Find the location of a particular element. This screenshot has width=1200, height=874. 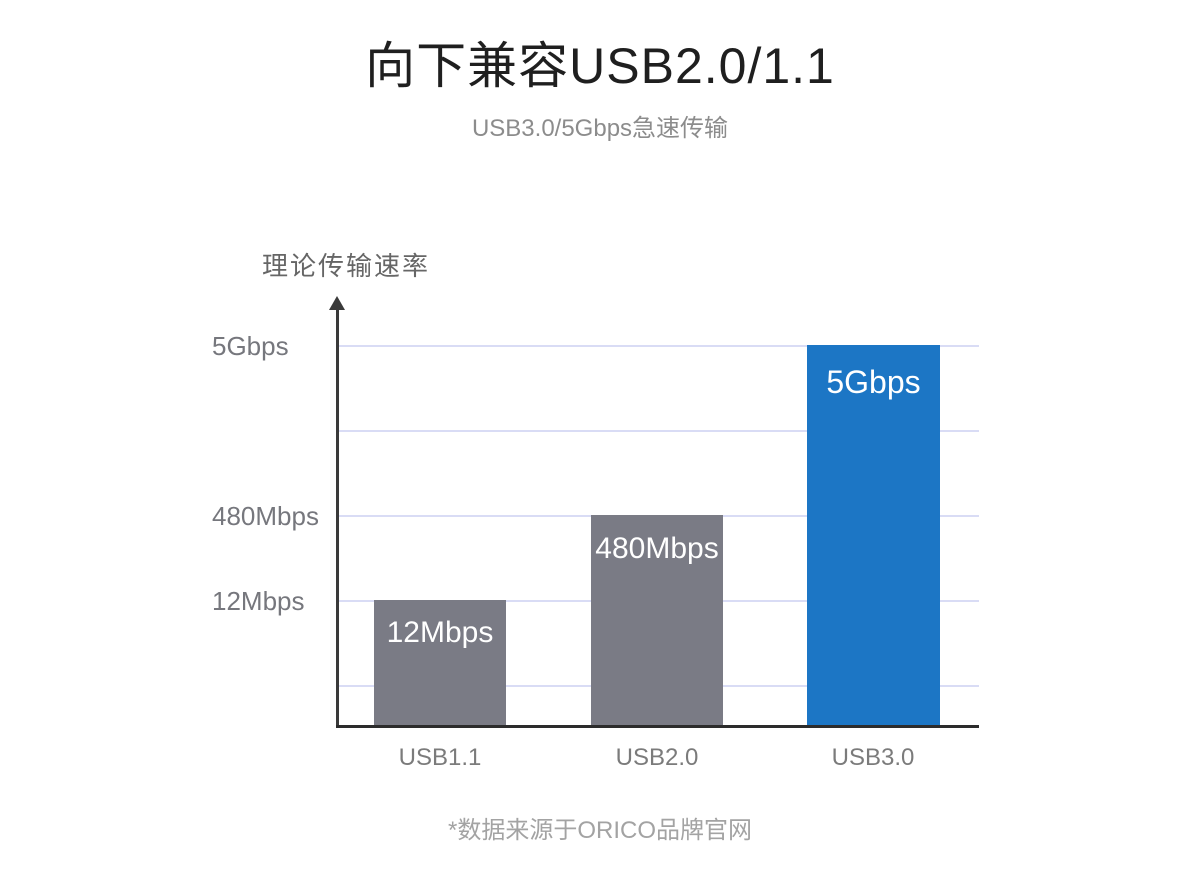

x-tick-usb3-0: USB3.0 is located at coordinates (873, 757).